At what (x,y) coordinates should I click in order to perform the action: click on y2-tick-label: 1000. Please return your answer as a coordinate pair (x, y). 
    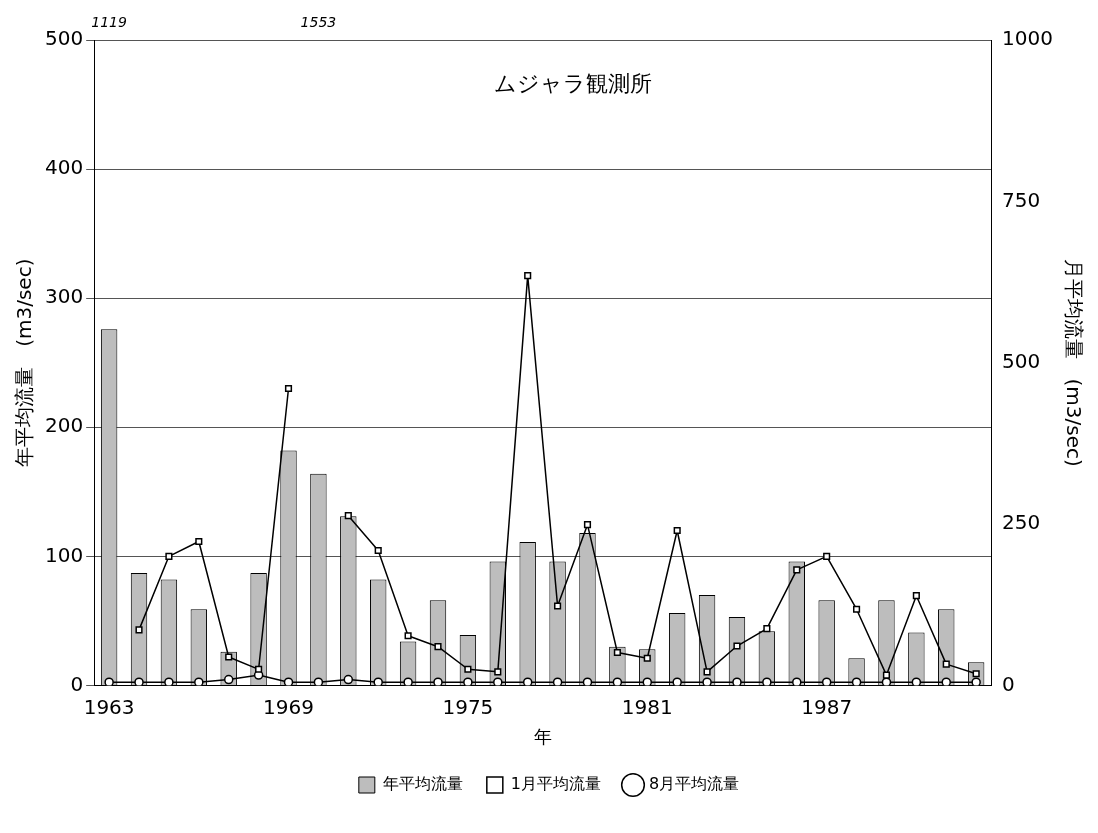
    Looking at the image, I should click on (1028, 38).